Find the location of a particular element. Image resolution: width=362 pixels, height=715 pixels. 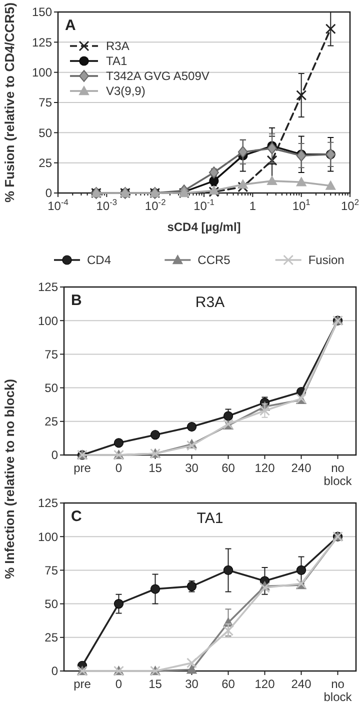

x-tick-label: 10$^{2}$ is located at coordinates (350, 205).